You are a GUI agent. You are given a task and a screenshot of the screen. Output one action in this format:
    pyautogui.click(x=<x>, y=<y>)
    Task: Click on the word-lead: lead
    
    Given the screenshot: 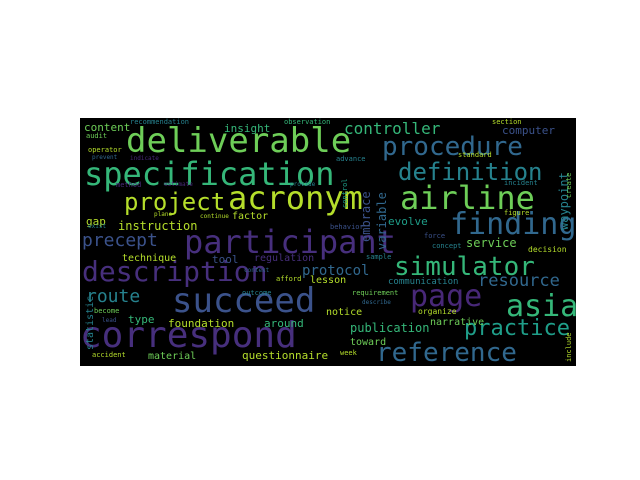 What is the action you would take?
    pyautogui.click(x=109, y=320)
    